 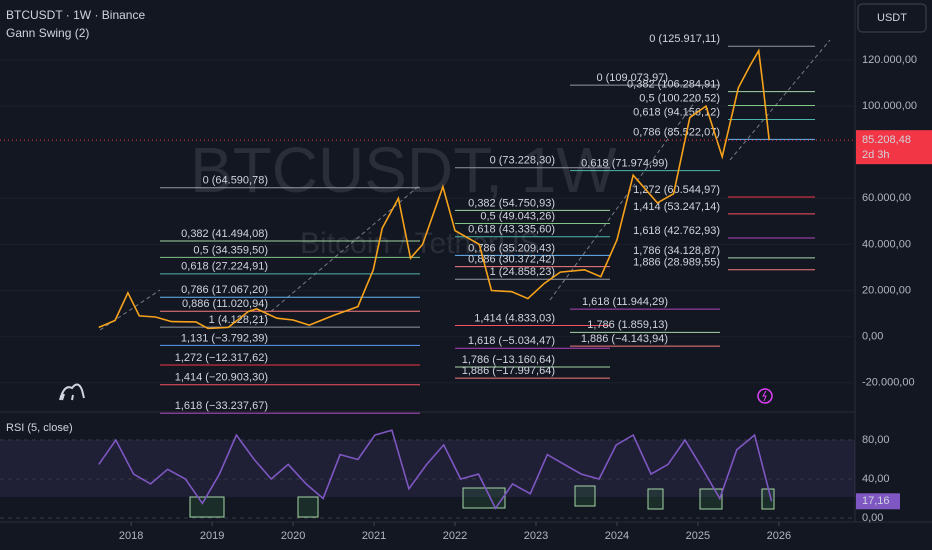 I want to click on y-tick-label: 80,00, so click(x=876, y=440).